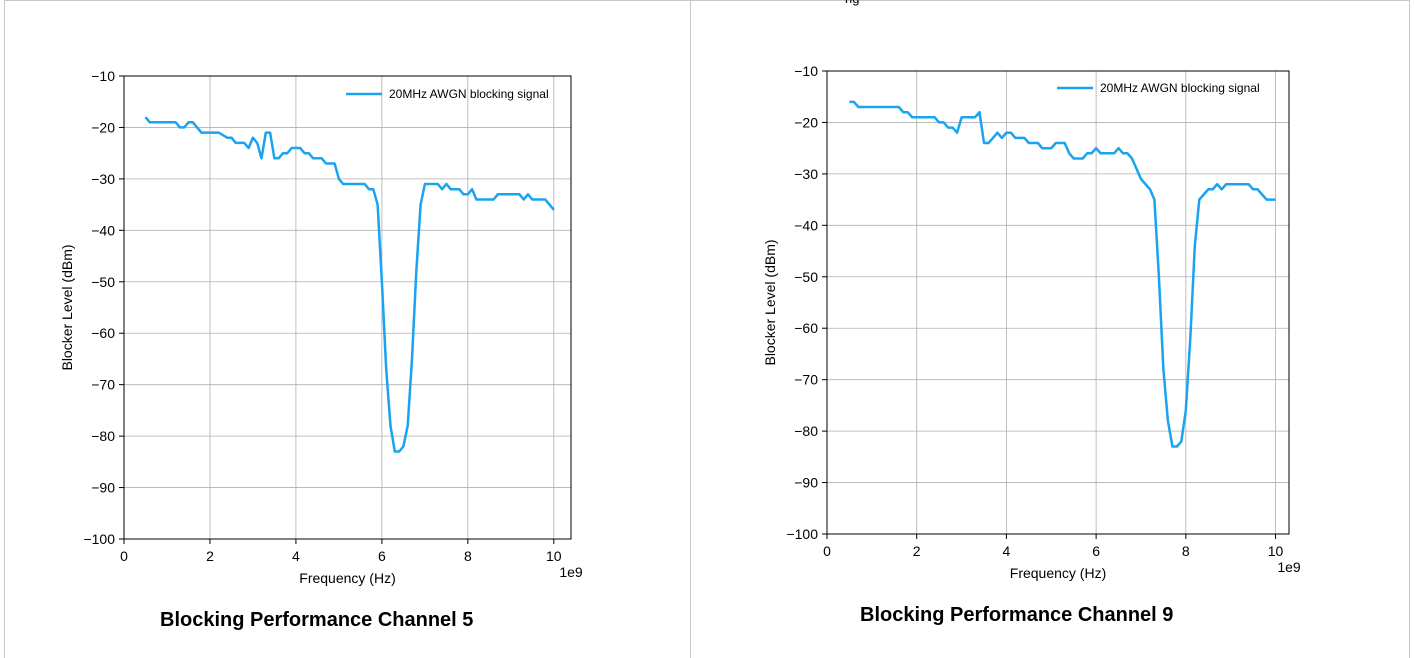  What do you see at coordinates (852, 3) in the screenshot?
I see `header-fragment: ng` at bounding box center [852, 3].